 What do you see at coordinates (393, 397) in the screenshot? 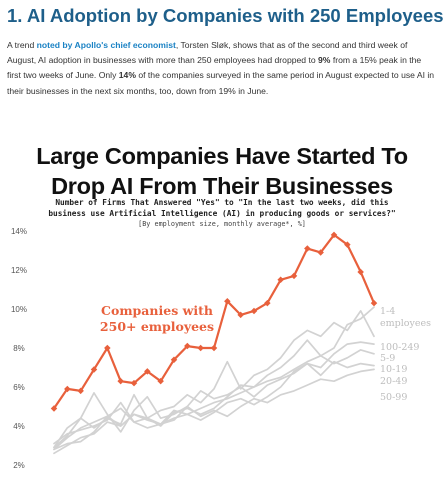
I see `series-label-50-99: 50-99` at bounding box center [393, 397].